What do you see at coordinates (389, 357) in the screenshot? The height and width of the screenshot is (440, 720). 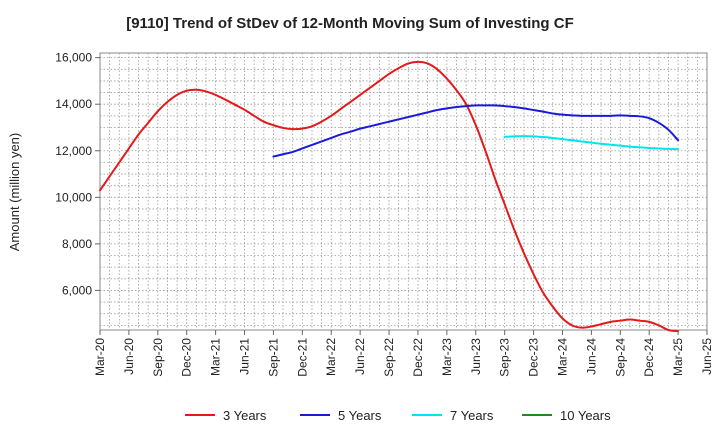 I see `x-tick-label: Sep-22` at bounding box center [389, 357].